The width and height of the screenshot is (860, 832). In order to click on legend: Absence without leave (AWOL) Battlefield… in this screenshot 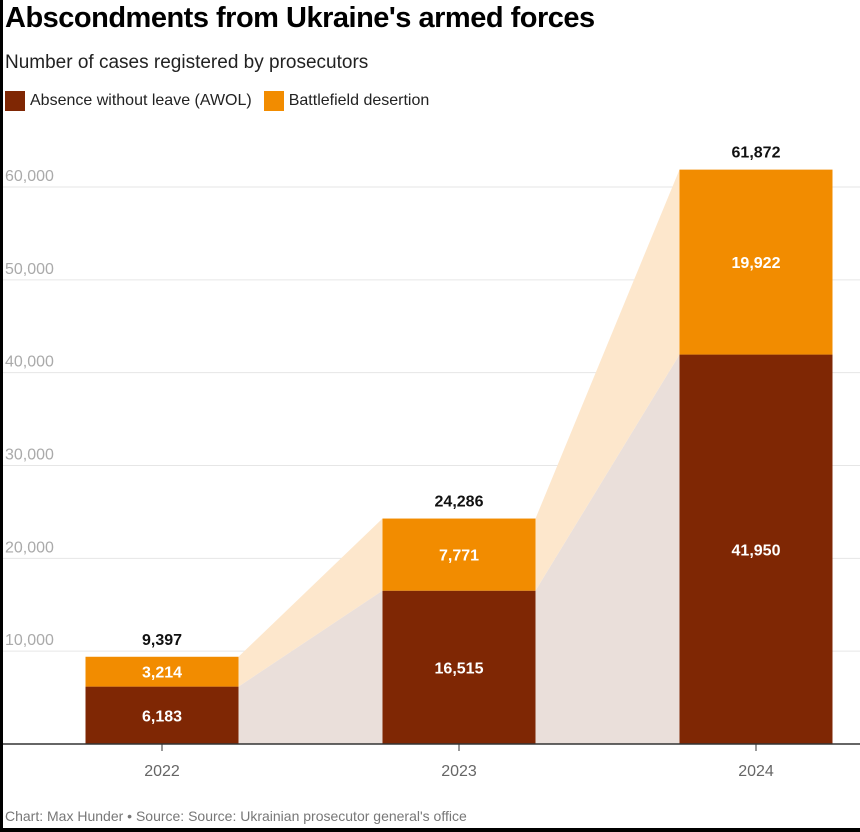, I will do `click(223, 101)`.